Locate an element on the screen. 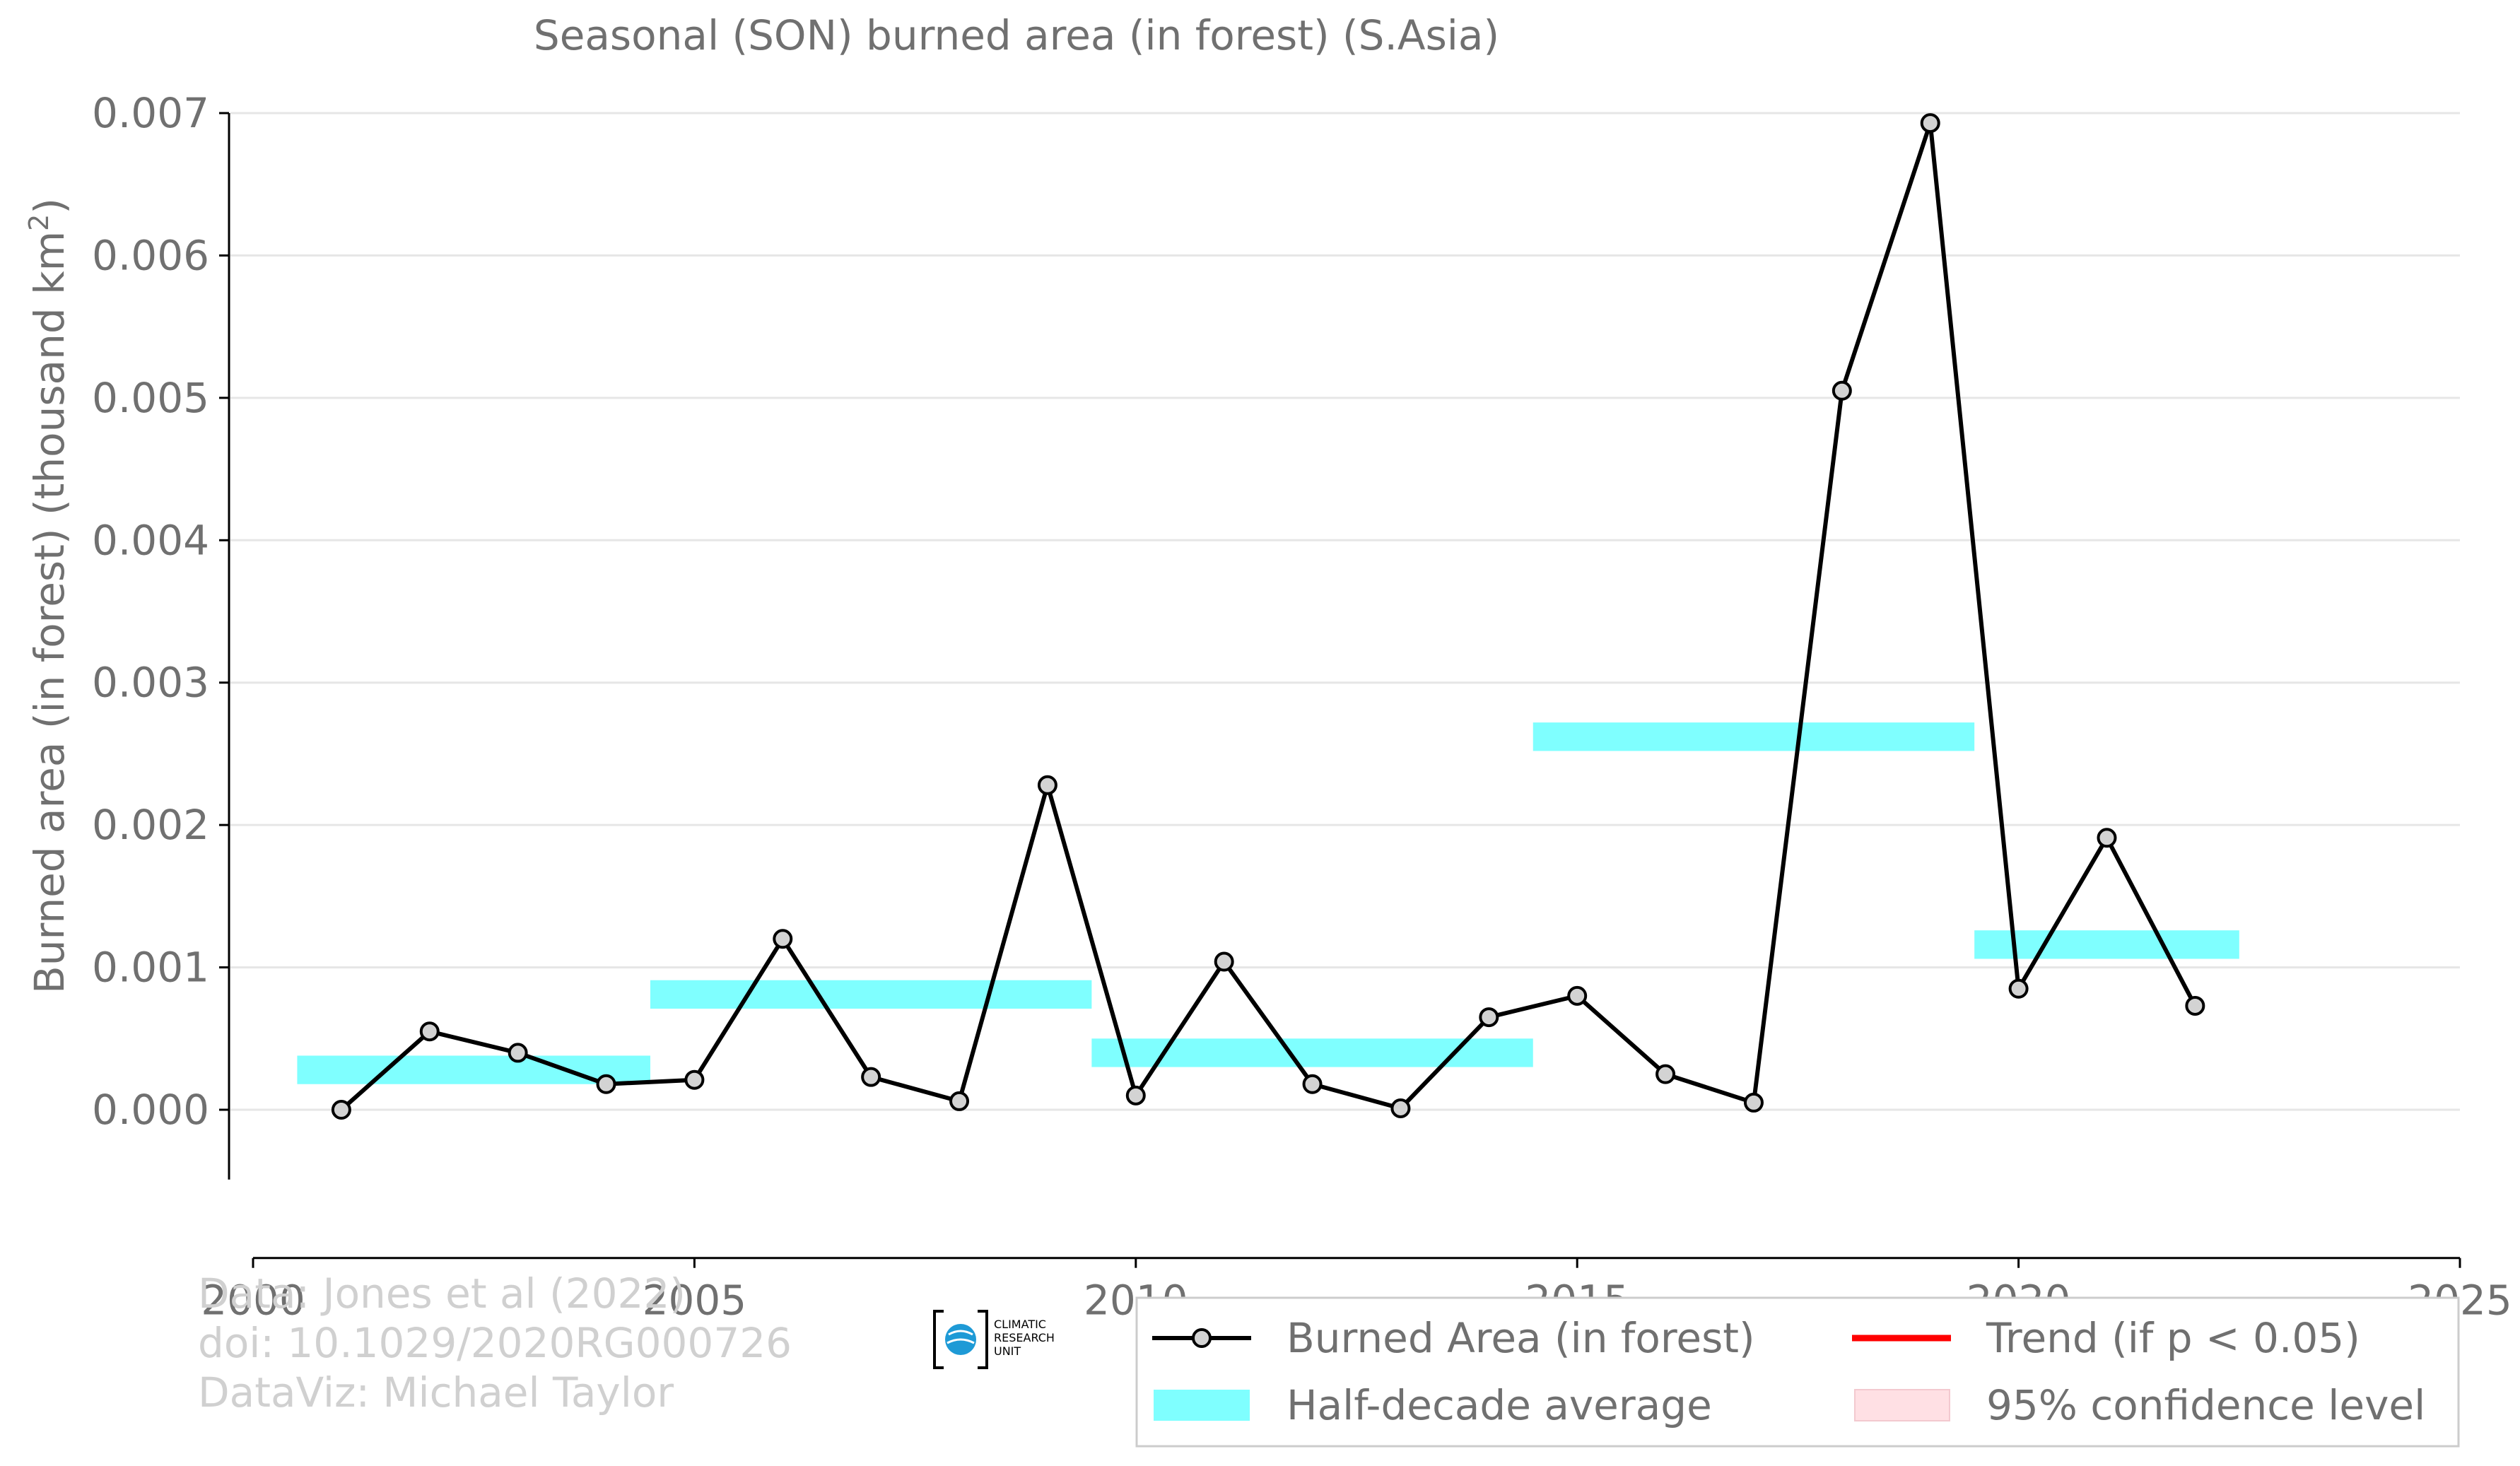 This screenshot has width=2520, height=1466. data-point-2011 is located at coordinates (1224, 961).